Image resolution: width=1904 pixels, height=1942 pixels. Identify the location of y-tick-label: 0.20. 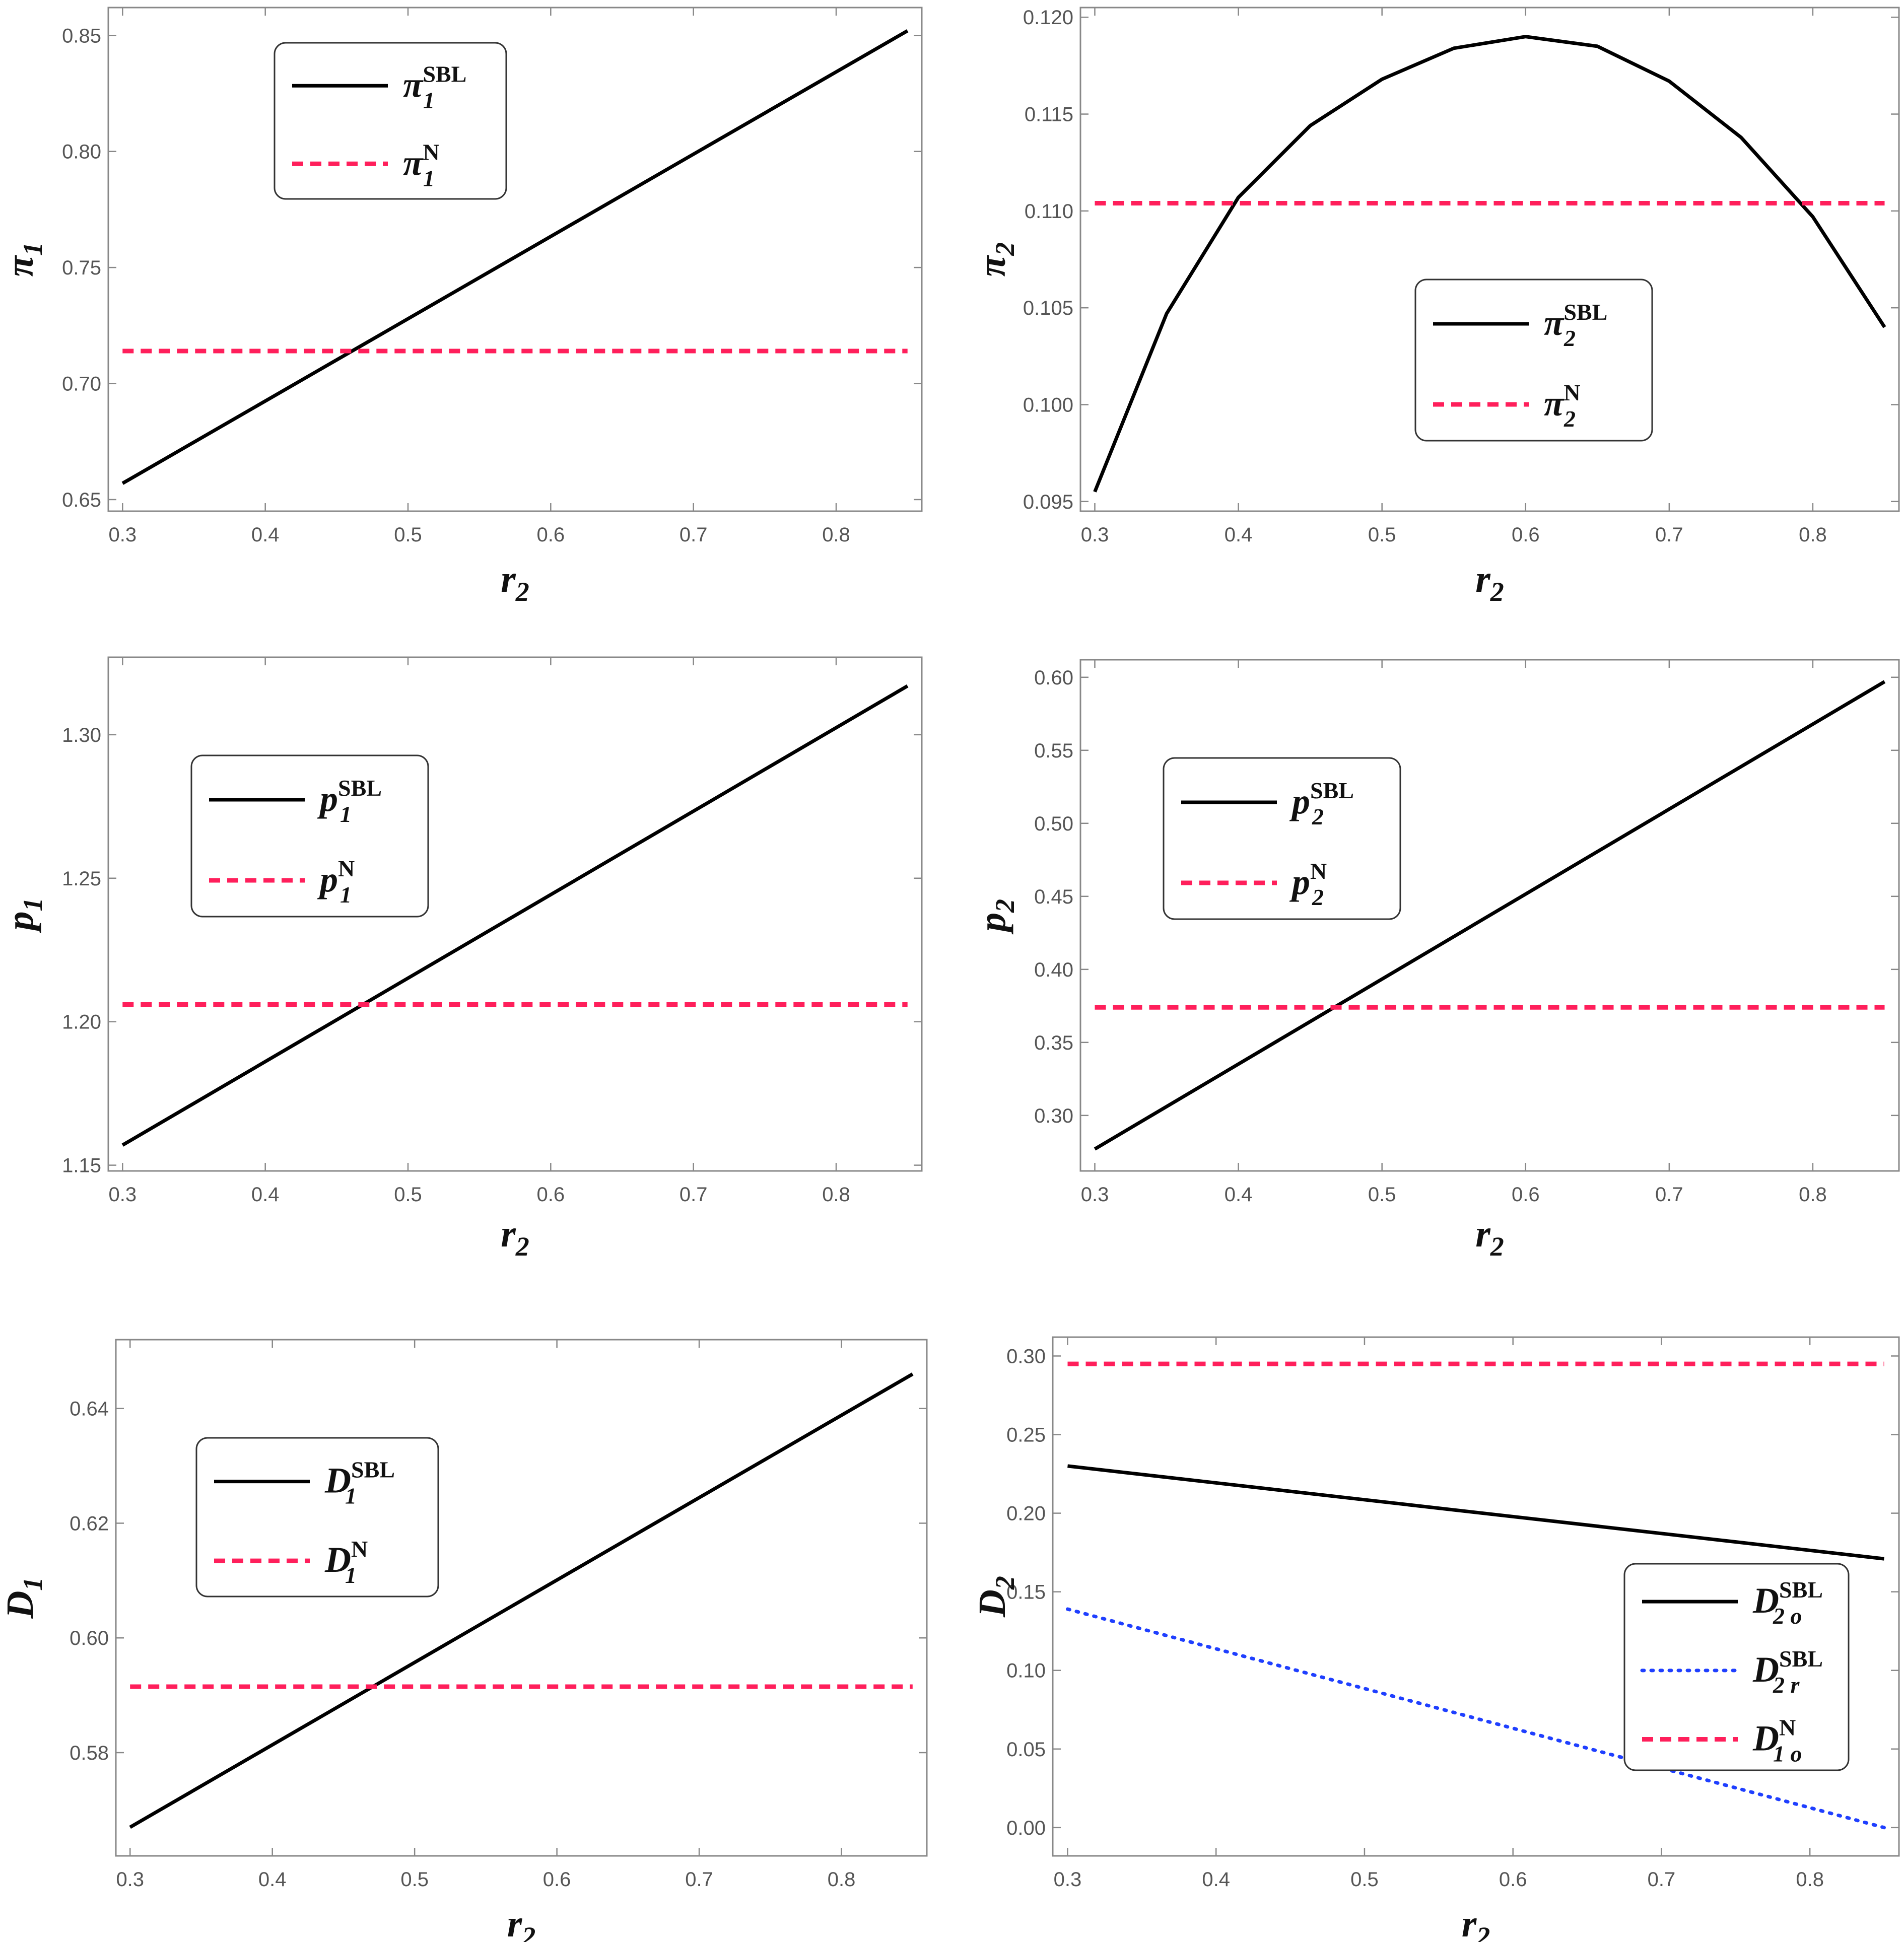
(1026, 1514).